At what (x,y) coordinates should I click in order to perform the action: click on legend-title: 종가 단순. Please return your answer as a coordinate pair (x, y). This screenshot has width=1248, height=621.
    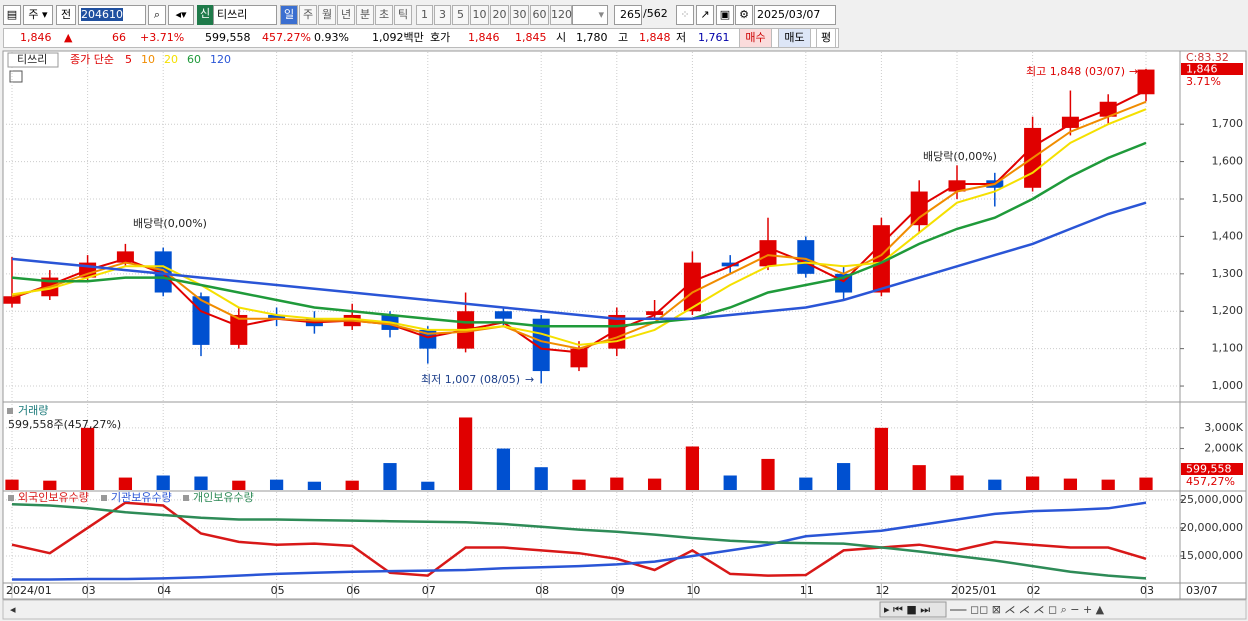
    Looking at the image, I should click on (92, 59).